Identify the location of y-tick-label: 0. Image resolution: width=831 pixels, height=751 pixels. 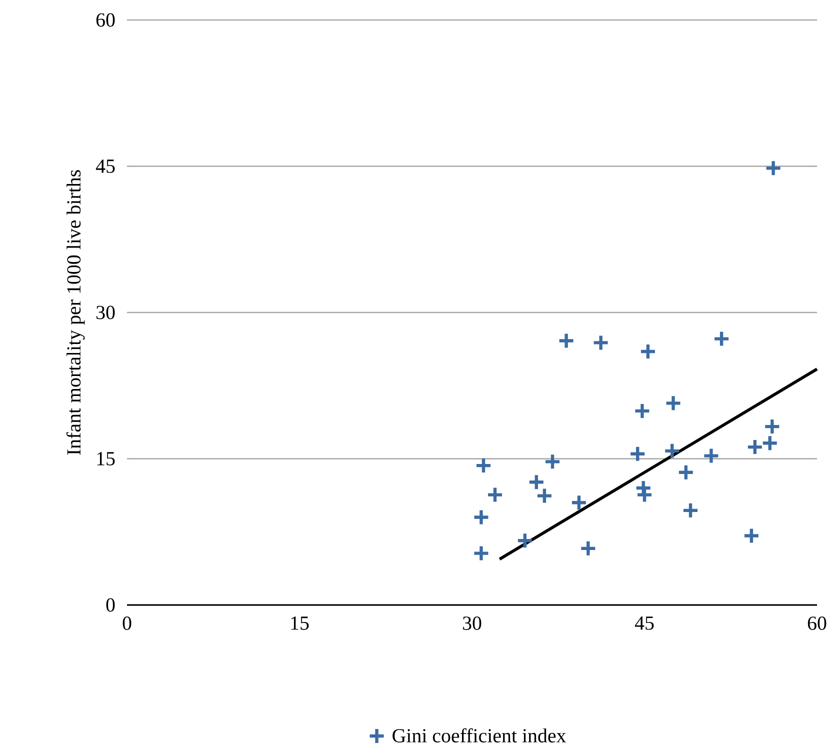
(110, 605).